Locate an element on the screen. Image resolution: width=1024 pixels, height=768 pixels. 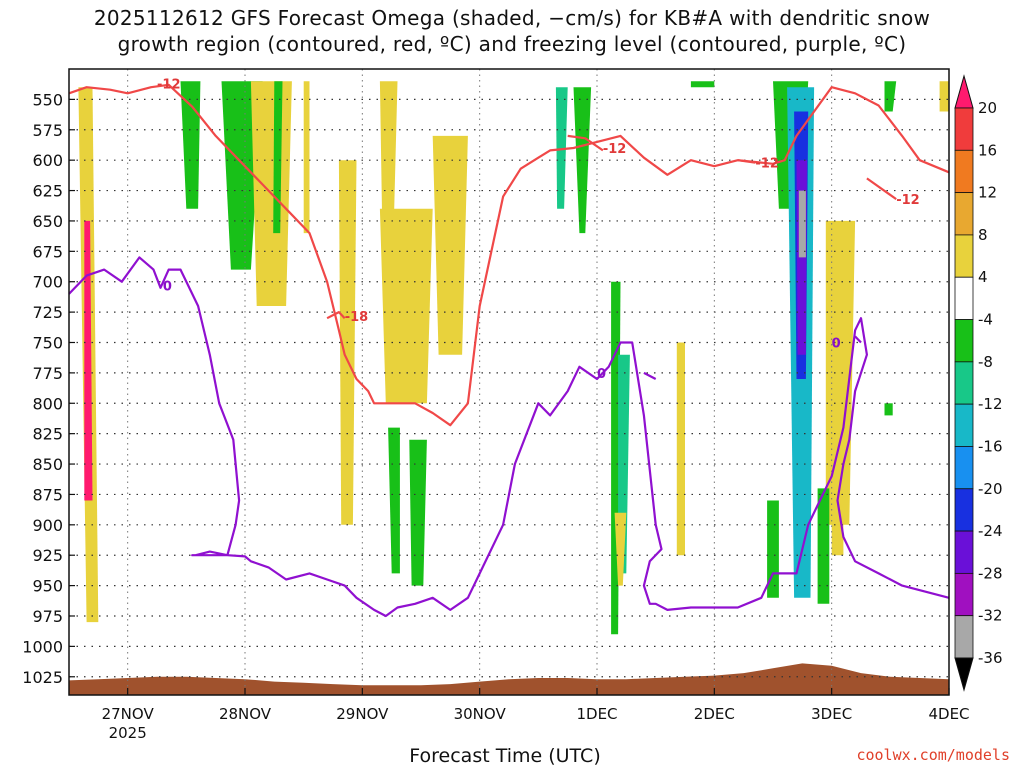
freezing-contour-2-label: 0 is located at coordinates (836, 343).